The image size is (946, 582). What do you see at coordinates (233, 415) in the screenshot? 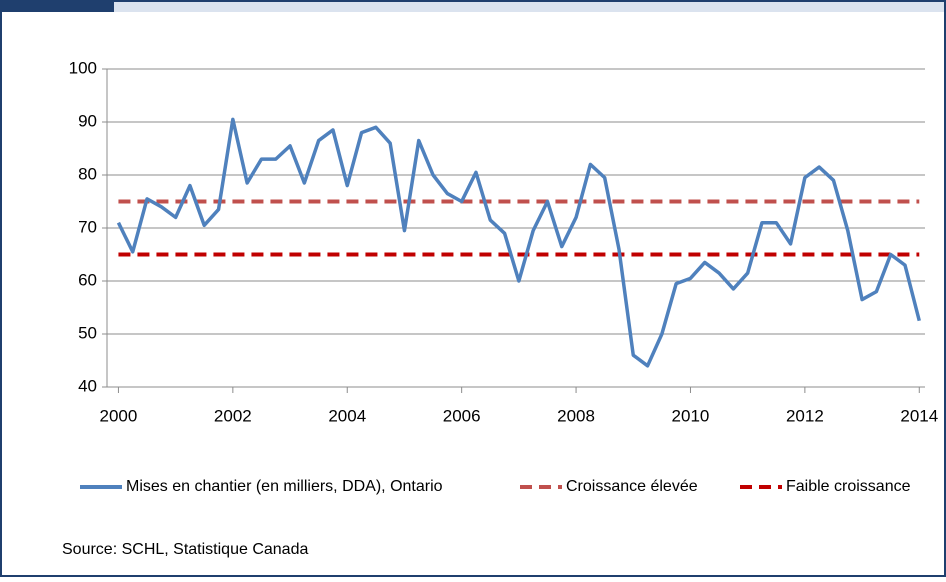
I see `x-tick-label: 2002` at bounding box center [233, 415].